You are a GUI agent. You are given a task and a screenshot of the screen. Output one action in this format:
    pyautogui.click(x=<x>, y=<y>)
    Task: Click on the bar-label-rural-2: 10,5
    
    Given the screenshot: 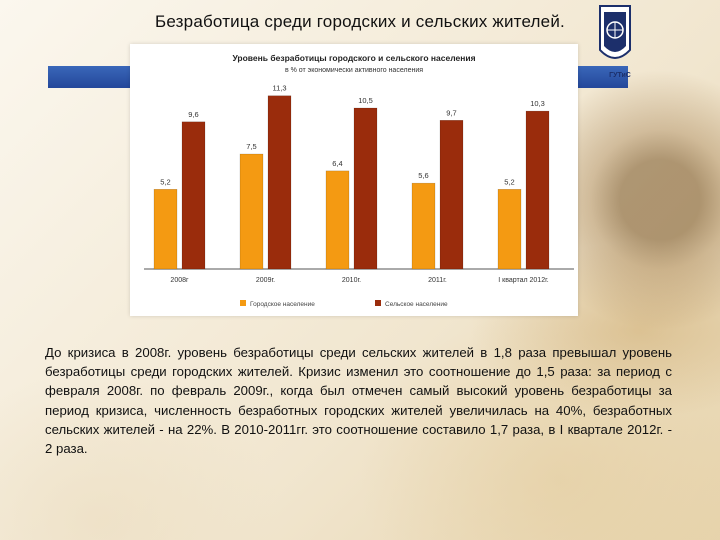 What is the action you would take?
    pyautogui.click(x=365, y=100)
    